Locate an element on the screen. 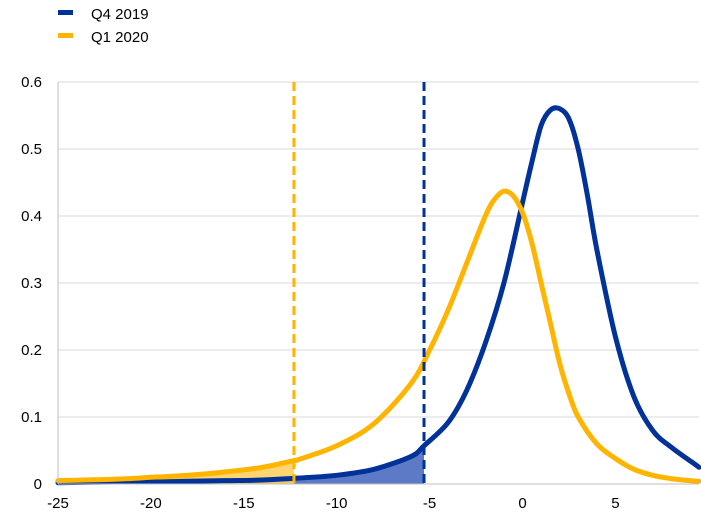 Image resolution: width=701 pixels, height=514 pixels. y-tick-label-6: 0.6 is located at coordinates (31, 82).